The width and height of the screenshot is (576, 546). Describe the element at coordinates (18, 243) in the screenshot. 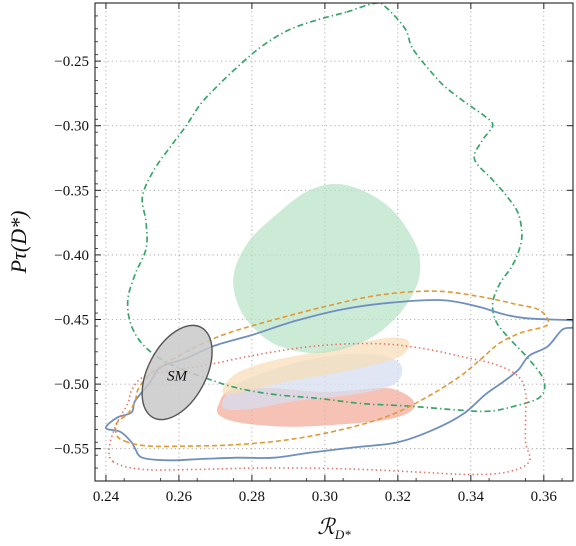

I see `y-axis-label: Pτ(D*)` at that location.